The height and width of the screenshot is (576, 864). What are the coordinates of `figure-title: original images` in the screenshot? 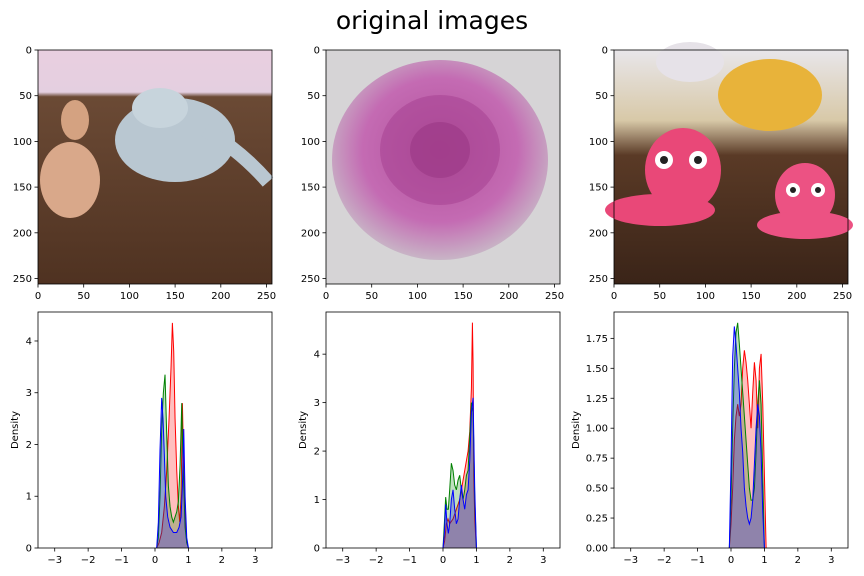 It's located at (432, 20).